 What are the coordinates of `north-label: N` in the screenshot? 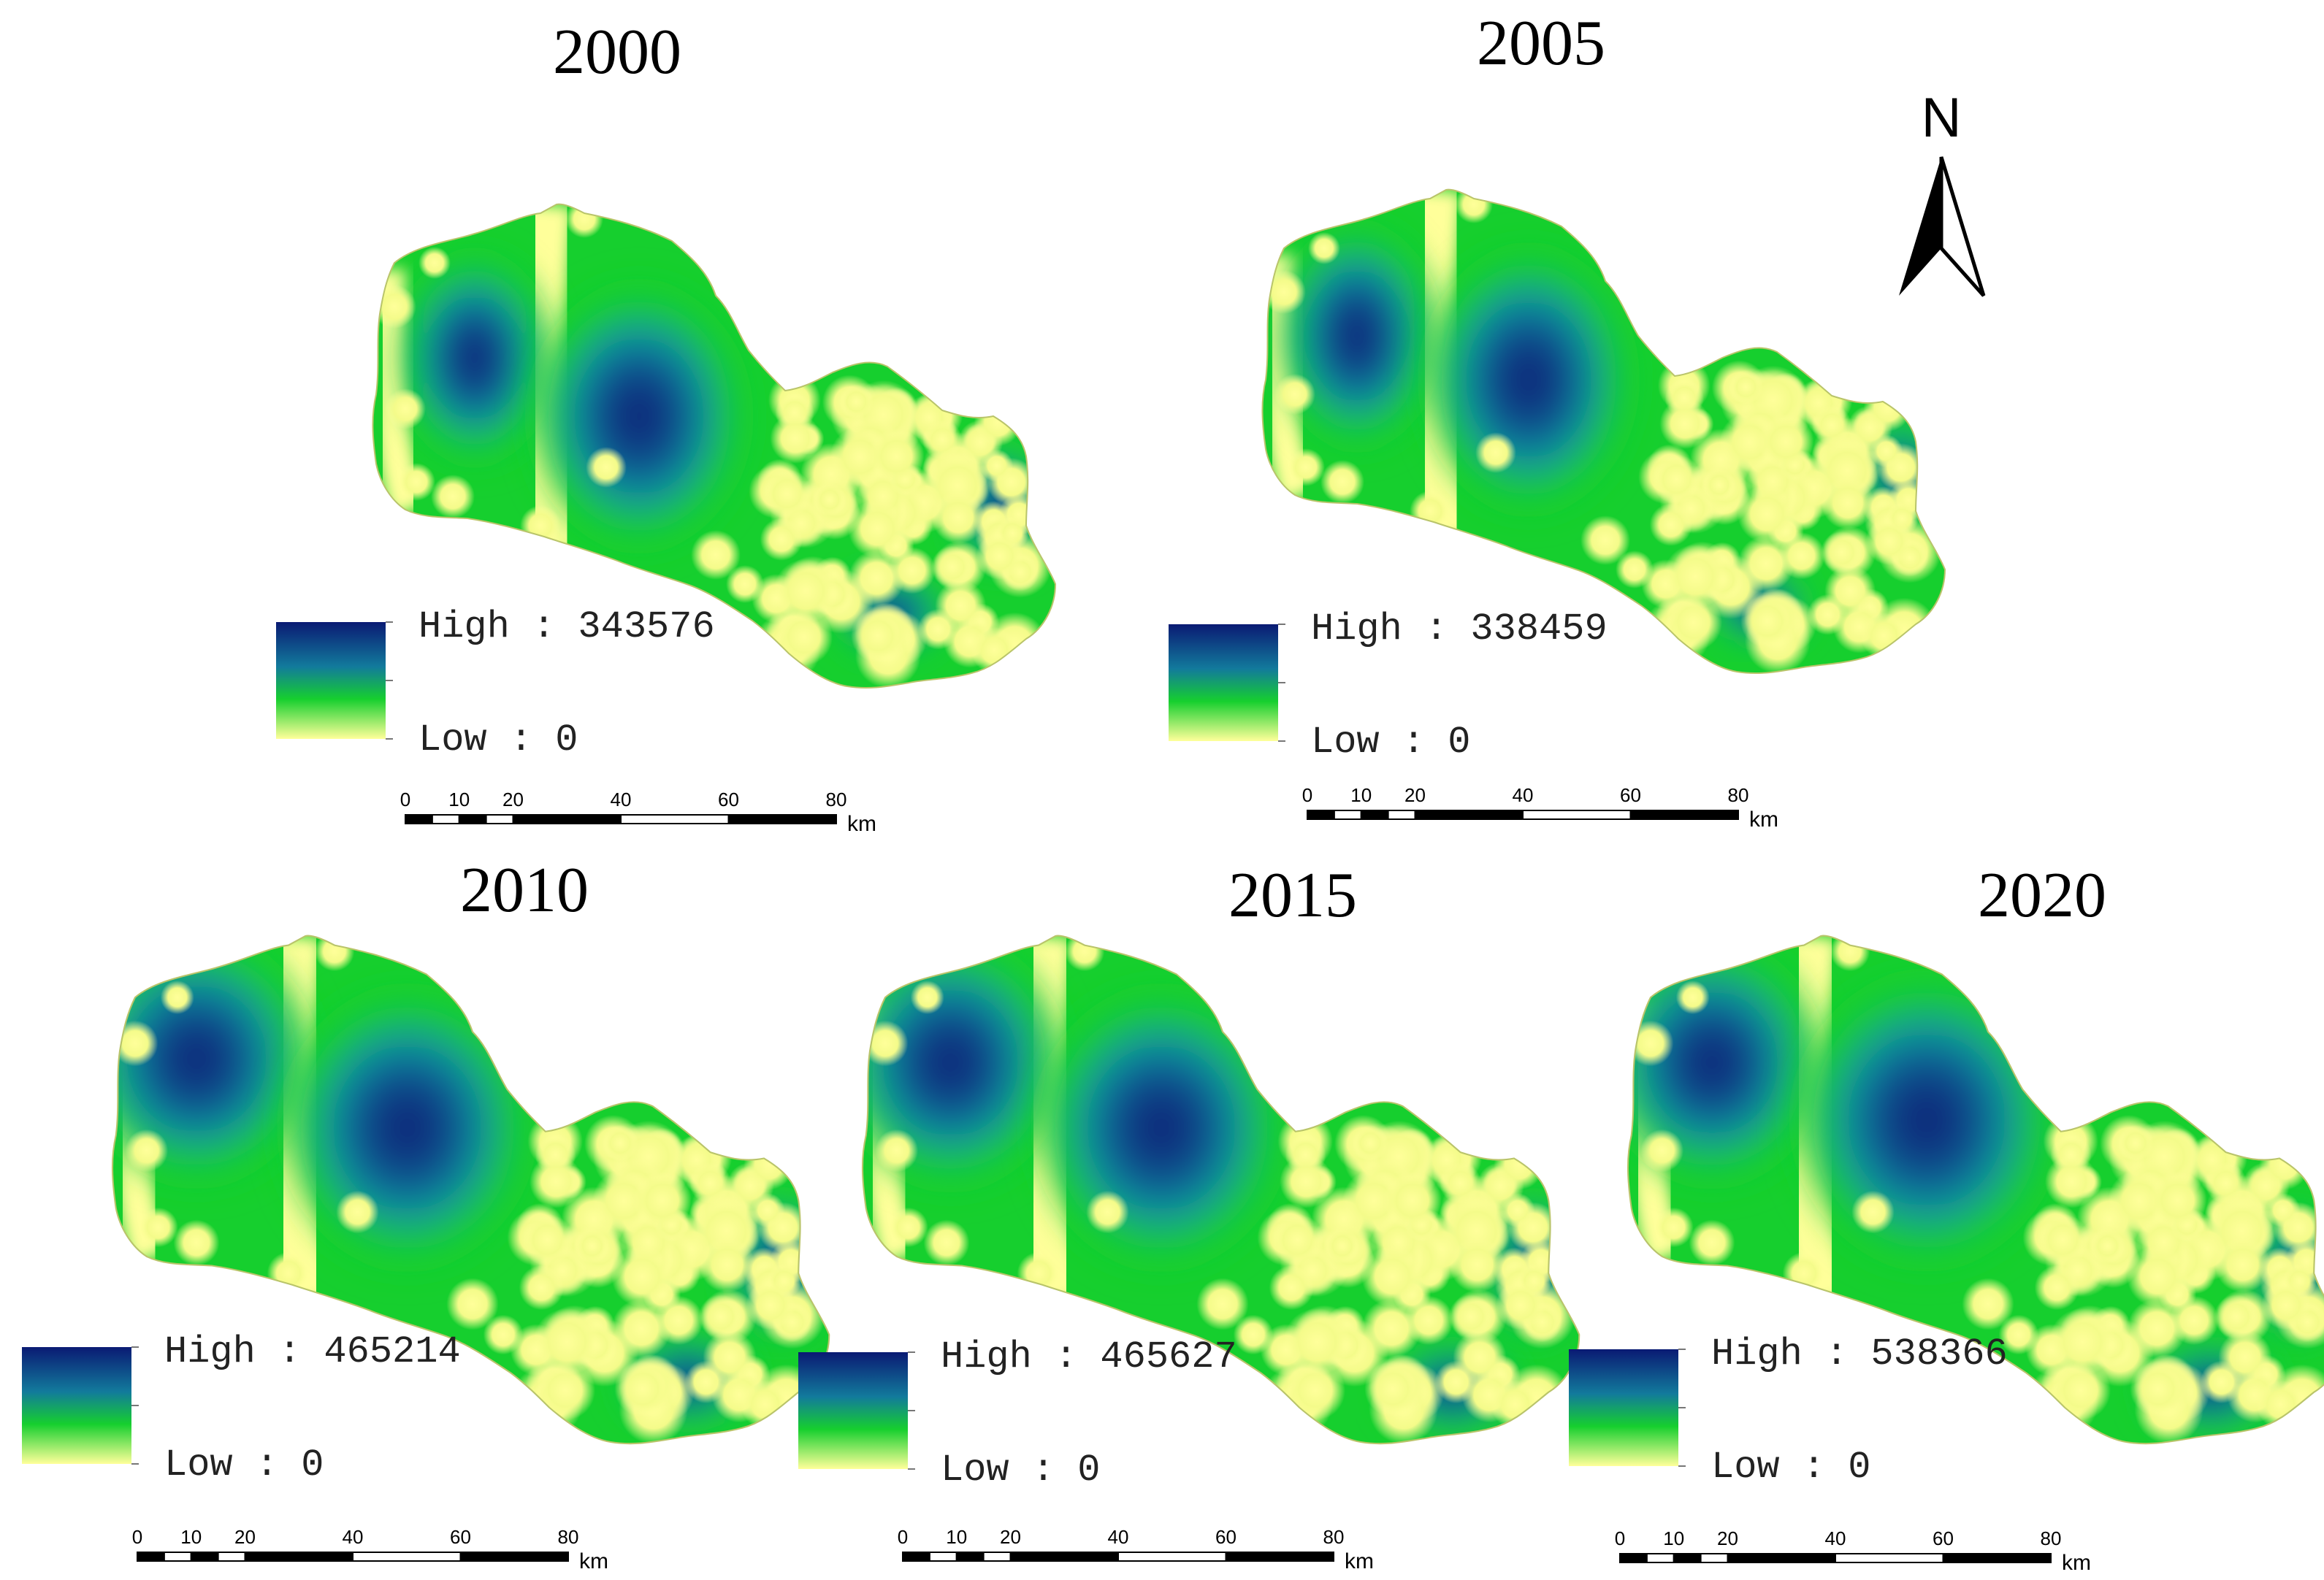 It's located at (1942, 118).